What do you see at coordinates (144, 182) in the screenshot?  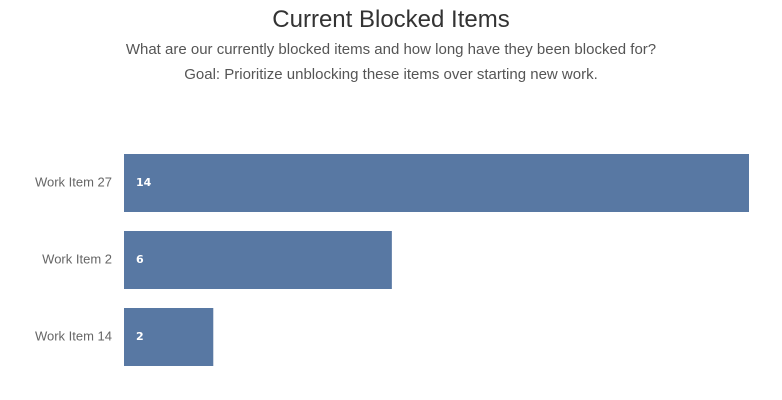 I see `data-label: 14` at bounding box center [144, 182].